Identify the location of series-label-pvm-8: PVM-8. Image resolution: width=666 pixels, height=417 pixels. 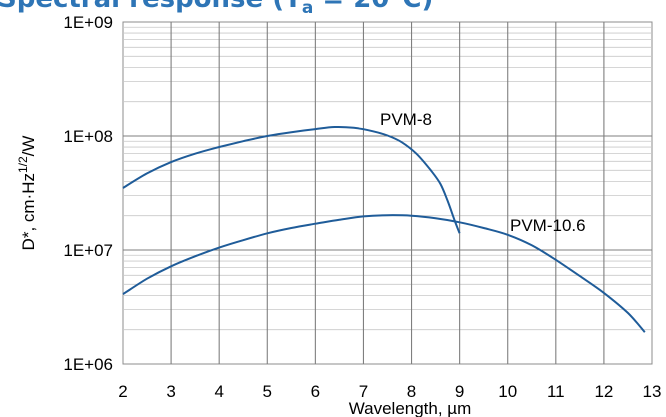
(406, 119).